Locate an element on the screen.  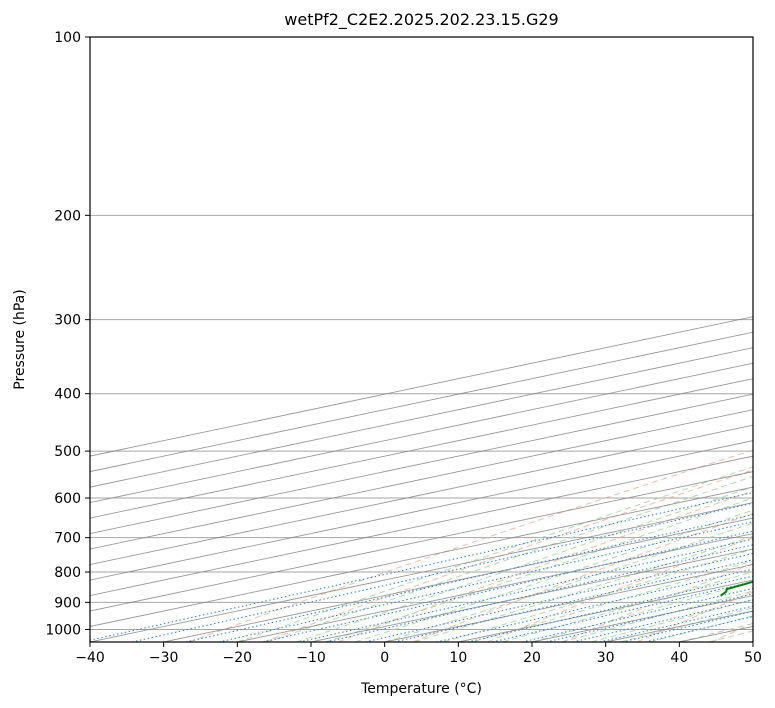
x-tick-label: 30 is located at coordinates (606, 658).